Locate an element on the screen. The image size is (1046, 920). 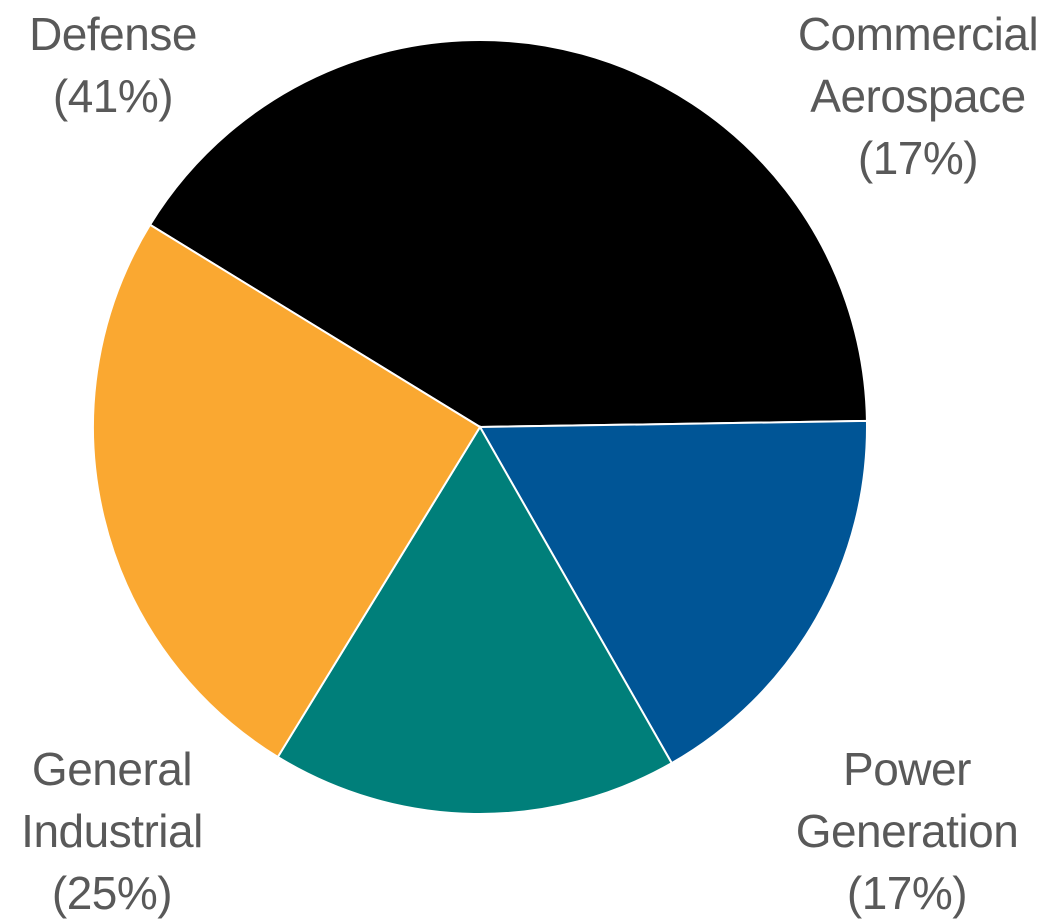
pie-label-line: Power is located at coordinates (907, 769).